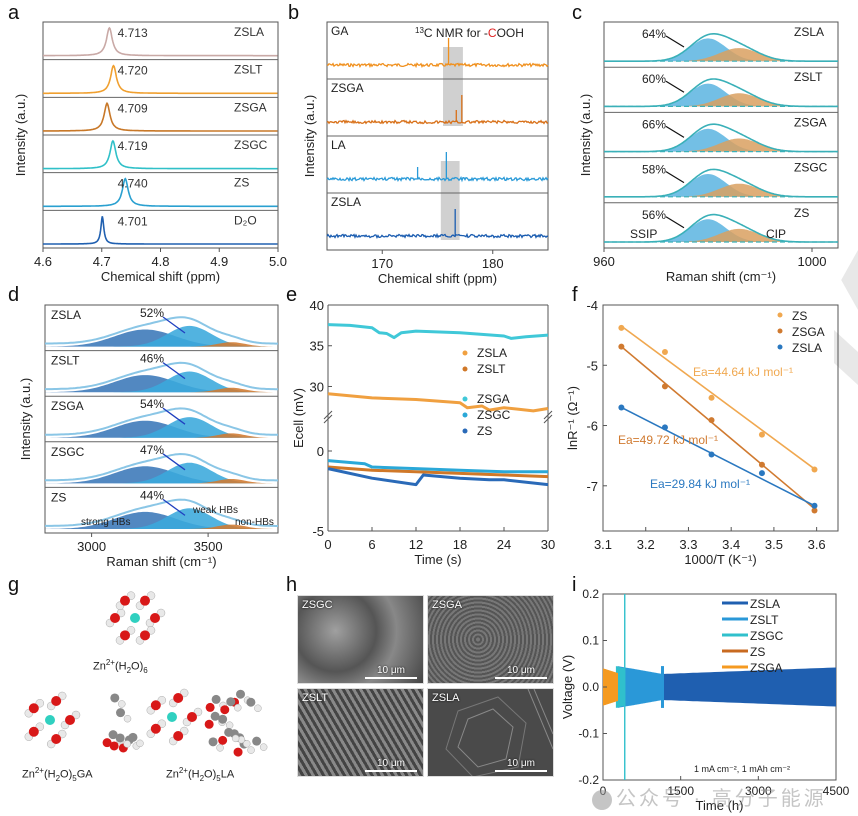 This screenshot has height=816, width=858. Describe the element at coordinates (160, 261) in the screenshot. I see `x-tick-label: 4.8` at that location.